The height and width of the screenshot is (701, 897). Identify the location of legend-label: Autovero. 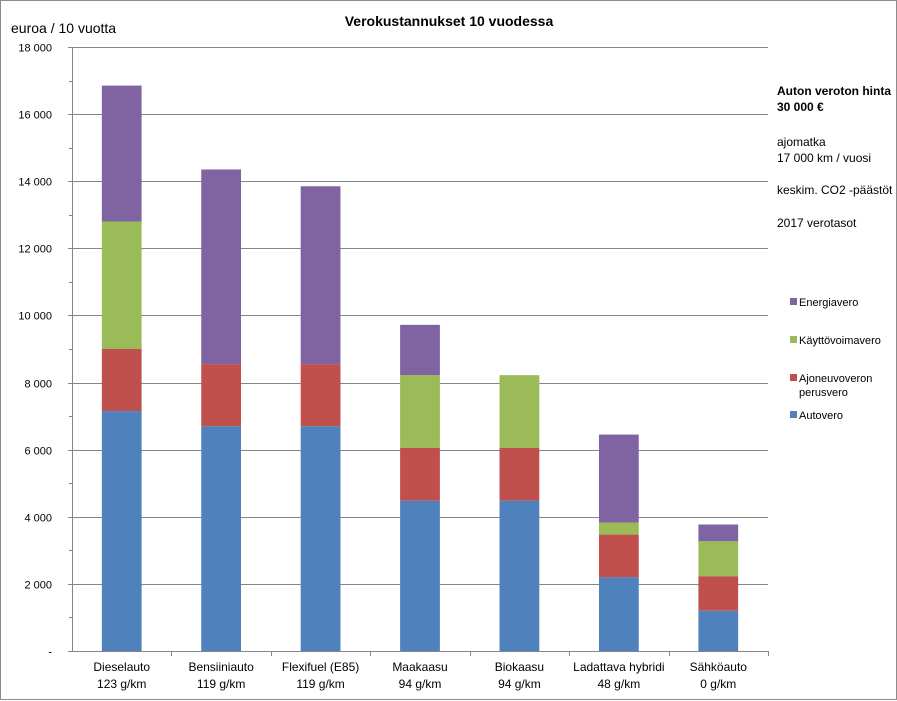
(821, 416).